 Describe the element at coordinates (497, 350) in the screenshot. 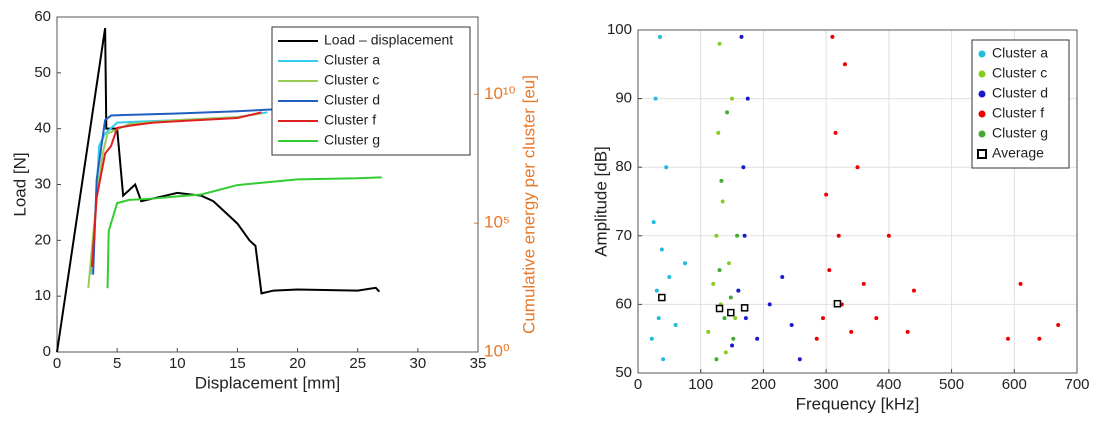

I see `y2-tick-label: 10⁰` at that location.